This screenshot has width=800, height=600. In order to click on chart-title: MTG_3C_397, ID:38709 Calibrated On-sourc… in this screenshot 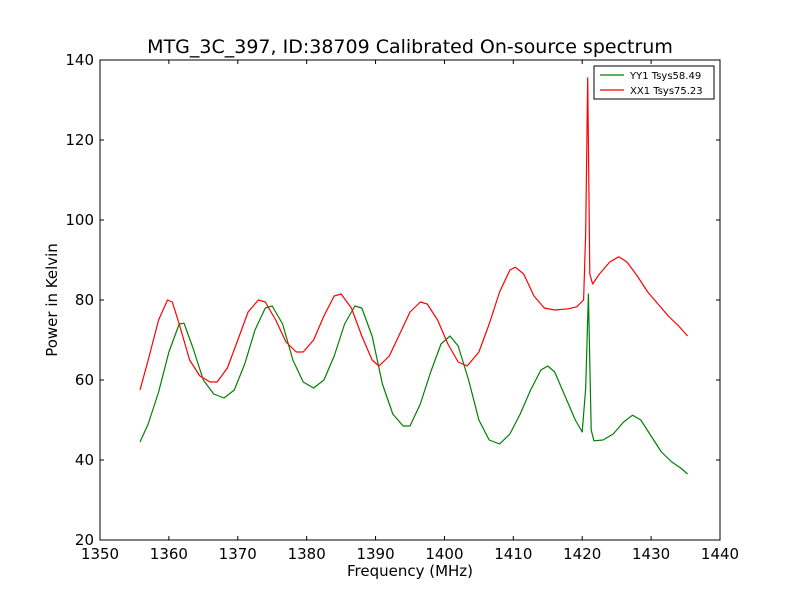, I will do `click(410, 47)`.